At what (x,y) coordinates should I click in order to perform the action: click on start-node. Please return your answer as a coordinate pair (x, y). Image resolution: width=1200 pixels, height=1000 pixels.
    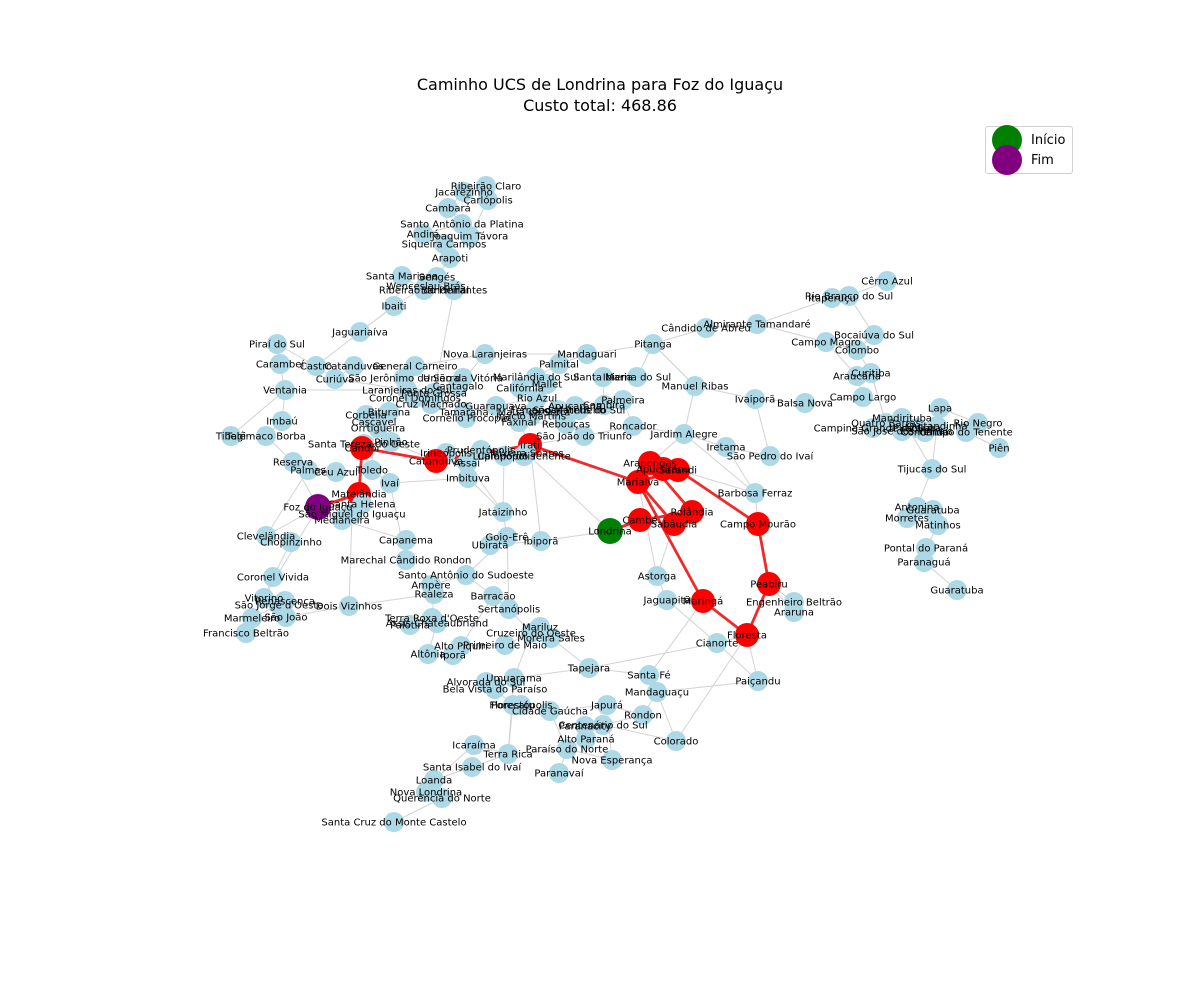
    Looking at the image, I should click on (610, 531).